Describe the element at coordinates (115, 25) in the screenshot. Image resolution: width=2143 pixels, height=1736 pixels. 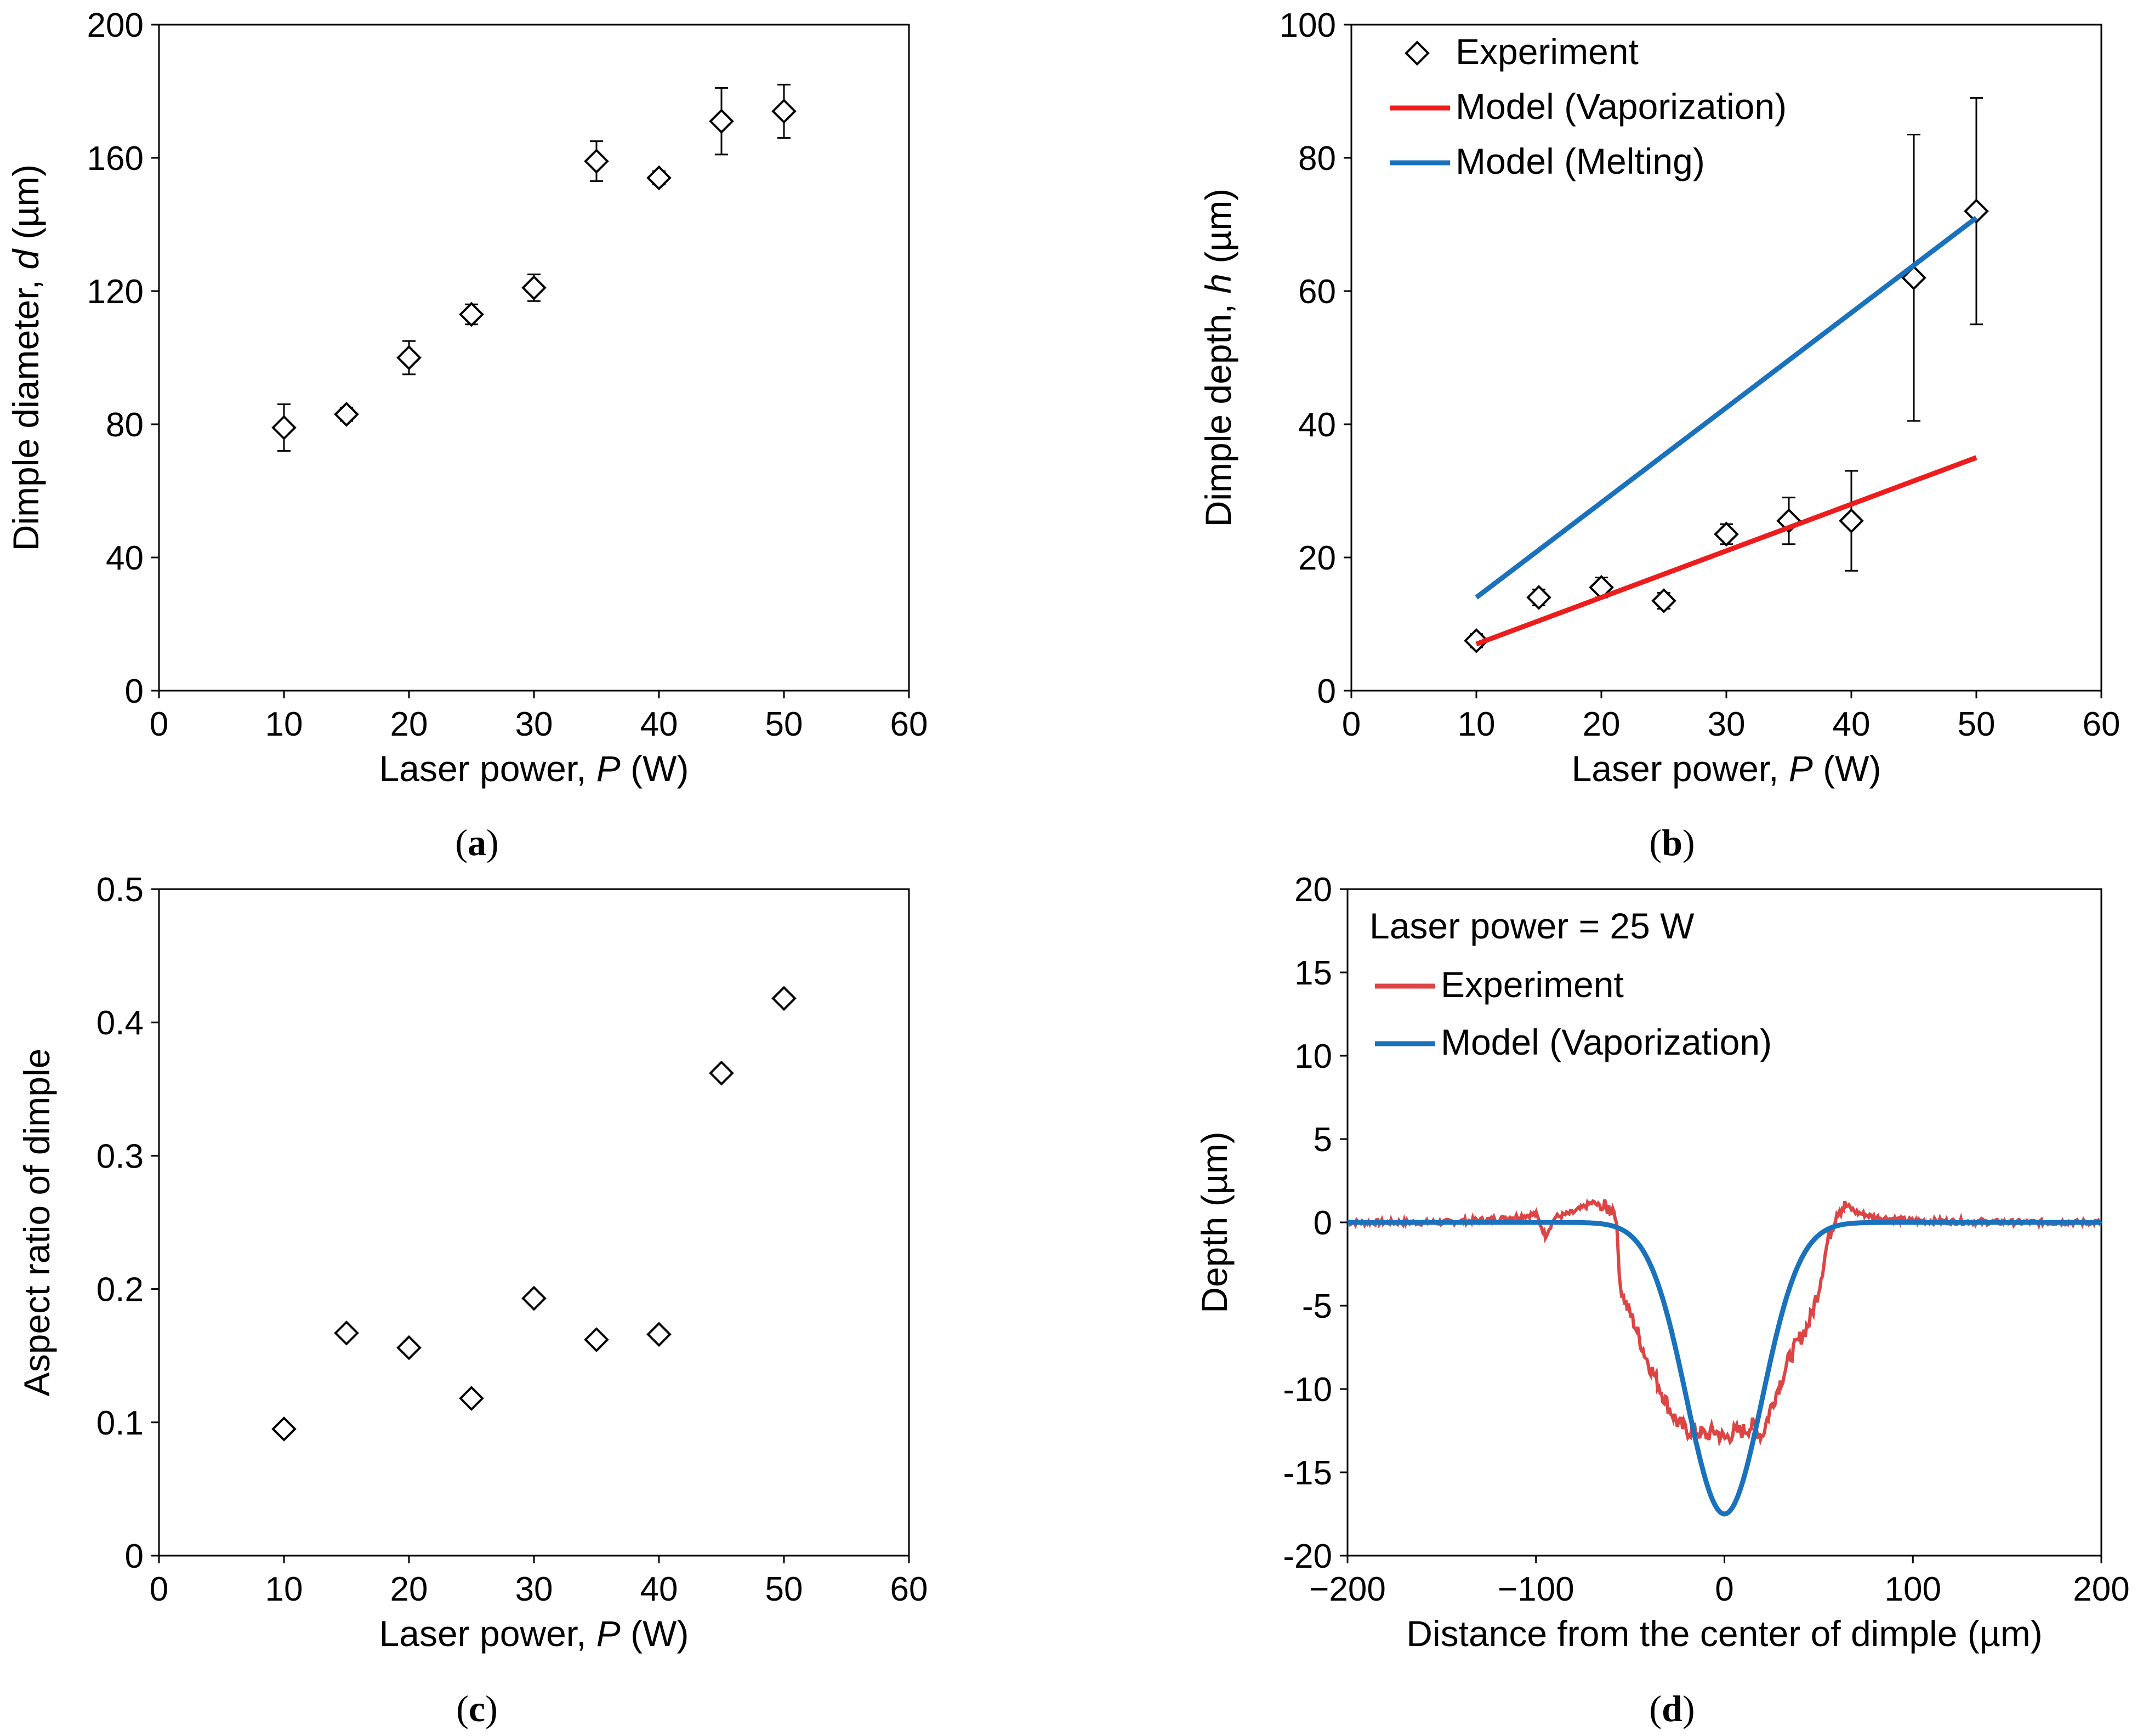
I see `y-tick-label: 200` at that location.